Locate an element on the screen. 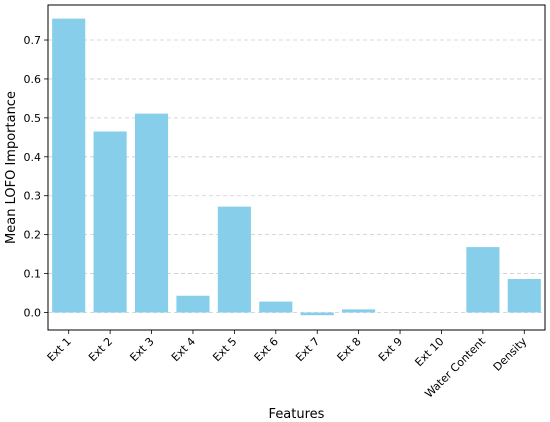  x-axis-label: Features is located at coordinates (297, 414).